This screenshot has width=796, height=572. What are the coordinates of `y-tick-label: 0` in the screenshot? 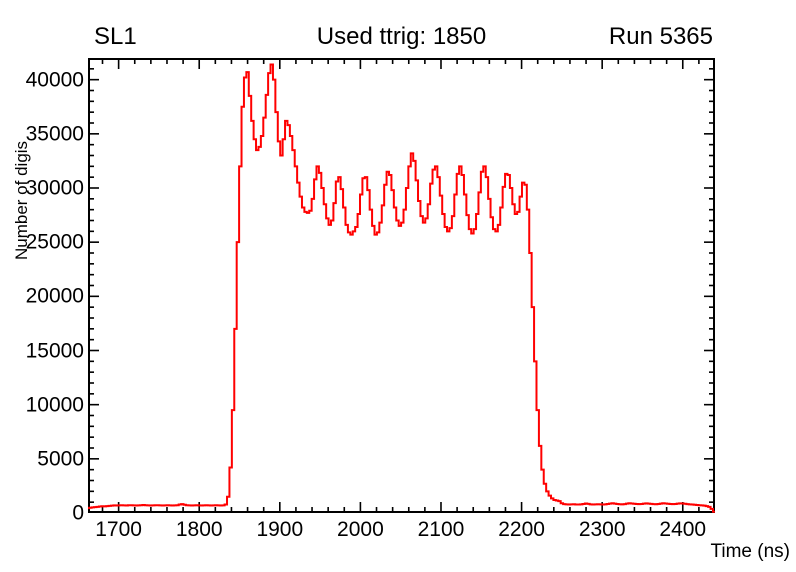 It's located at (78, 513).